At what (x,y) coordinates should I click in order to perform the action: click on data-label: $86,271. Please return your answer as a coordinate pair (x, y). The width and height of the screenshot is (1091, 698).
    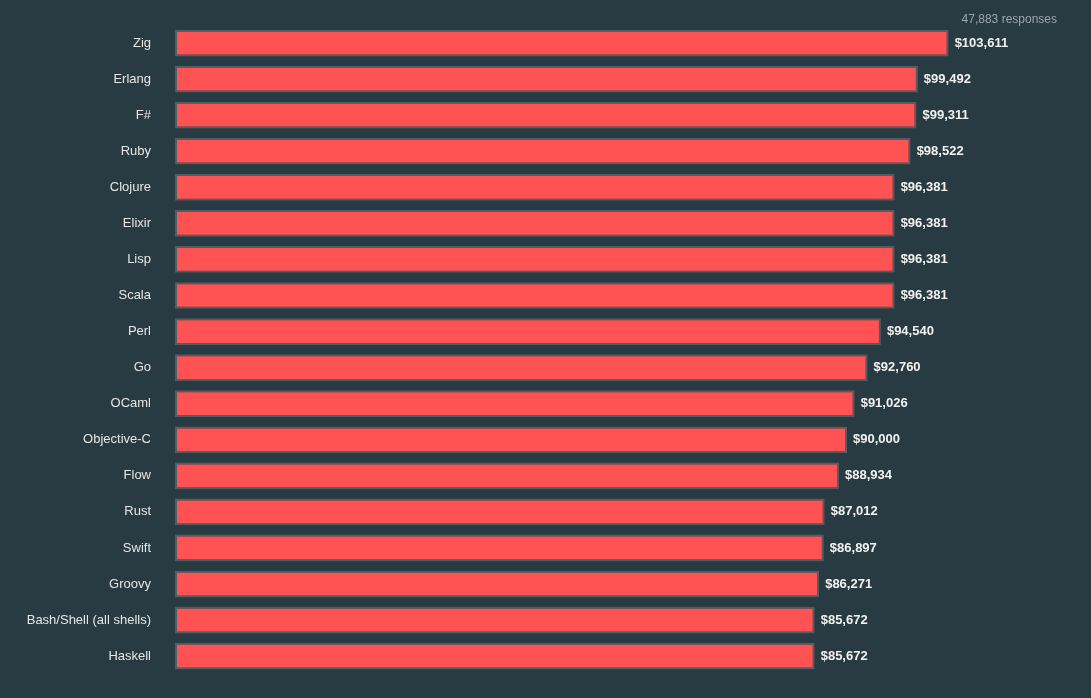
    Looking at the image, I should click on (849, 583).